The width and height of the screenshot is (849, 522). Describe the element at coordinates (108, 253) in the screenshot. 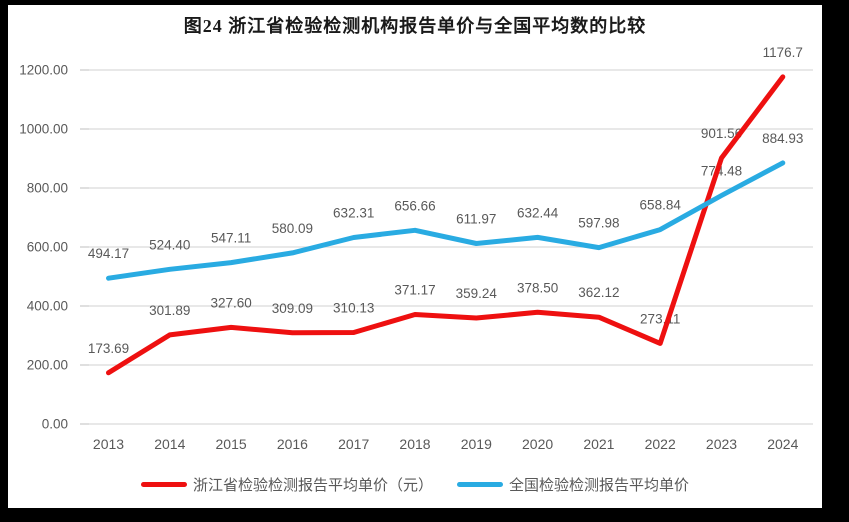

I see `data-label: 494.17` at that location.